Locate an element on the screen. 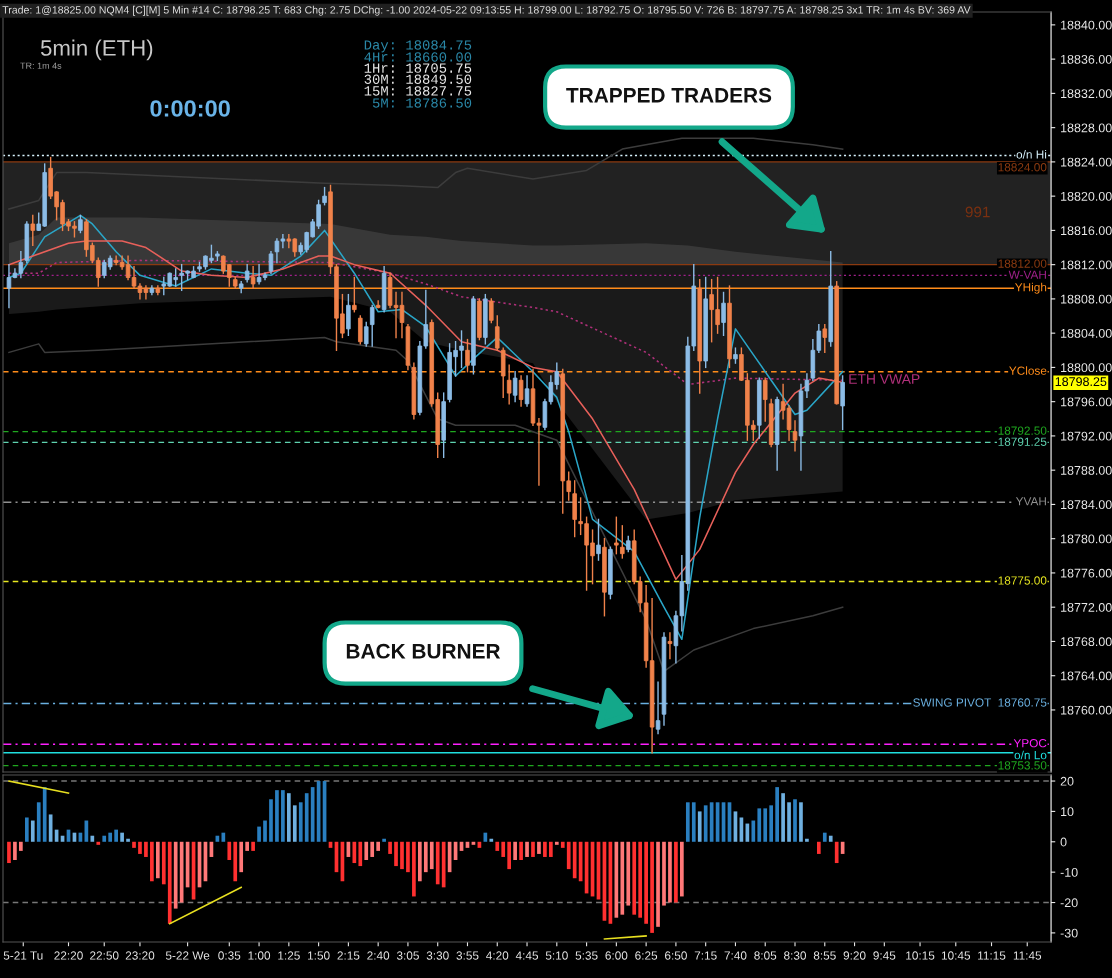 This screenshot has width=1112, height=978. x-tick-label: 2:40 is located at coordinates (378, 955).